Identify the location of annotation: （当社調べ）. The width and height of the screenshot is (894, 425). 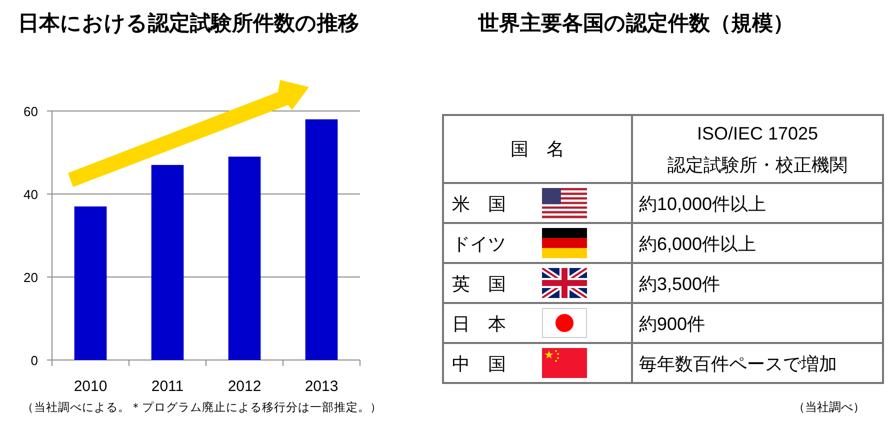
(829, 407).